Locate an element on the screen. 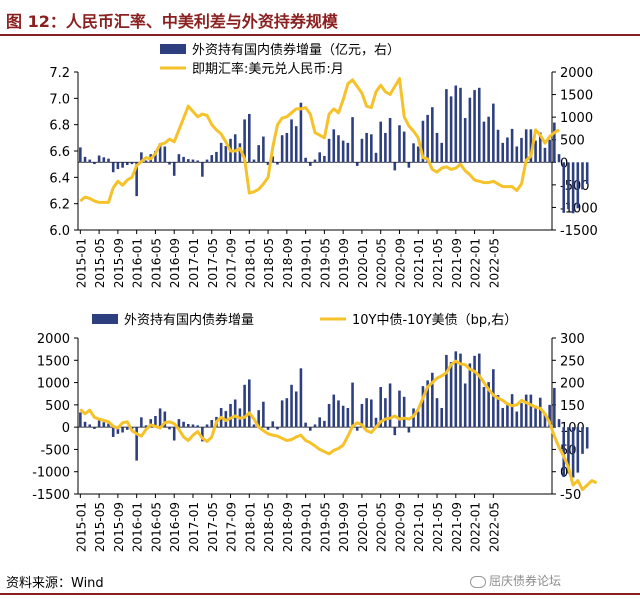 The image size is (640, 599). x-tick-label: 2018-09 is located at coordinates (288, 263).